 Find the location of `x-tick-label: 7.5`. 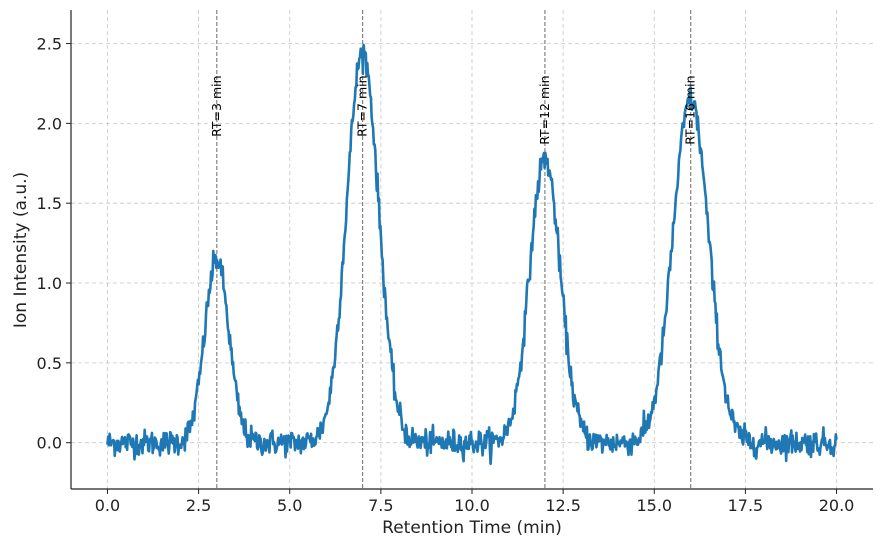

x-tick-label: 7.5 is located at coordinates (380, 505).